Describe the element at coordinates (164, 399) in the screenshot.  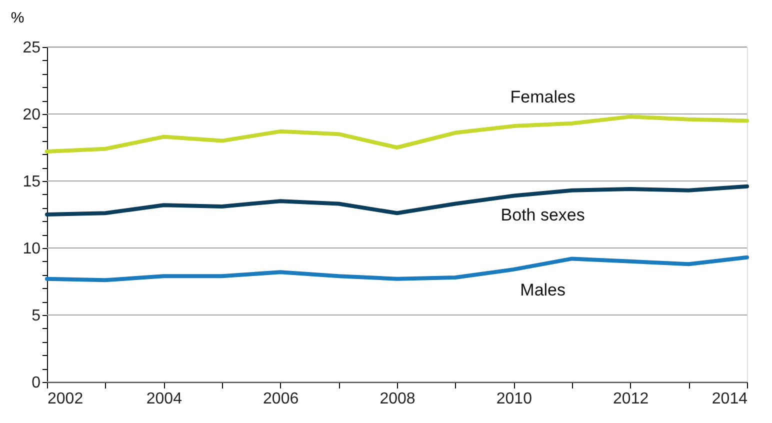
I see `x-tick-label: 2004` at that location.